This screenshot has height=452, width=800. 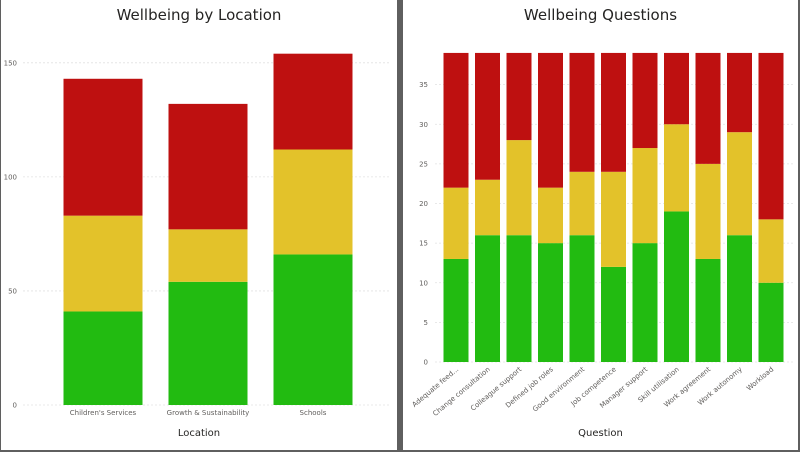 I want to click on y-tick-label: 25, so click(x=423, y=164).